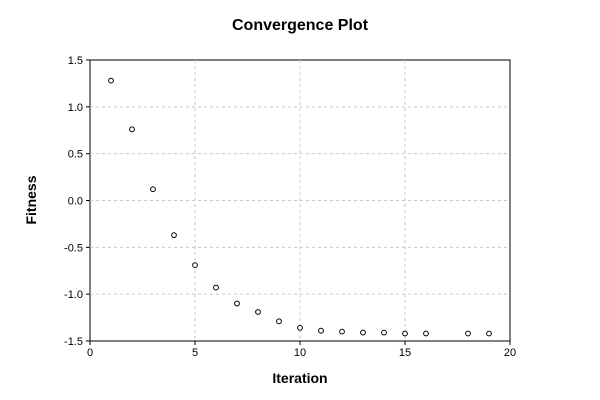  I want to click on x-tick-label: 20, so click(510, 353).